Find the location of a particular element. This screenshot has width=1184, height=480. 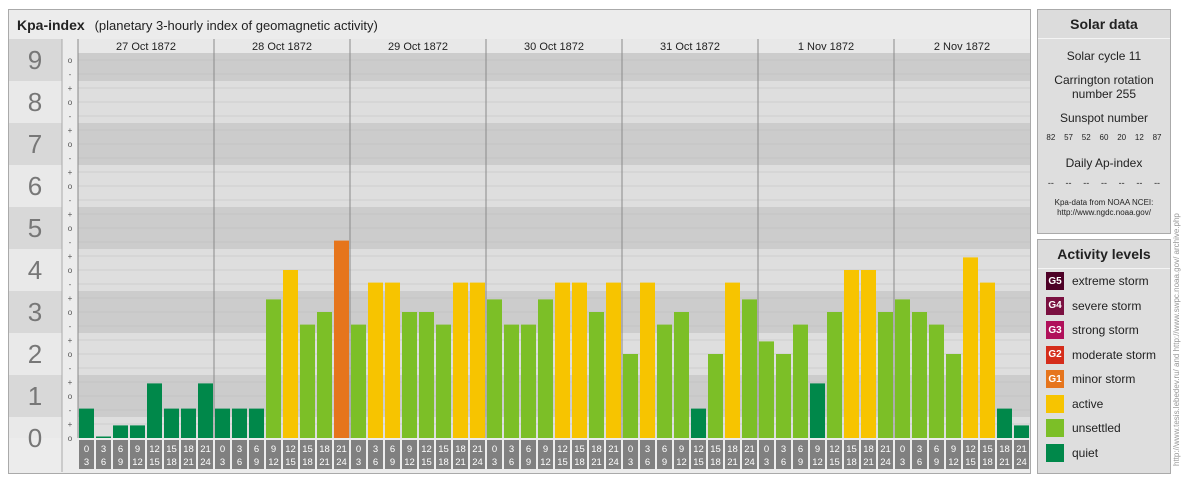

y-tick-label: 9 is located at coordinates (35, 60).